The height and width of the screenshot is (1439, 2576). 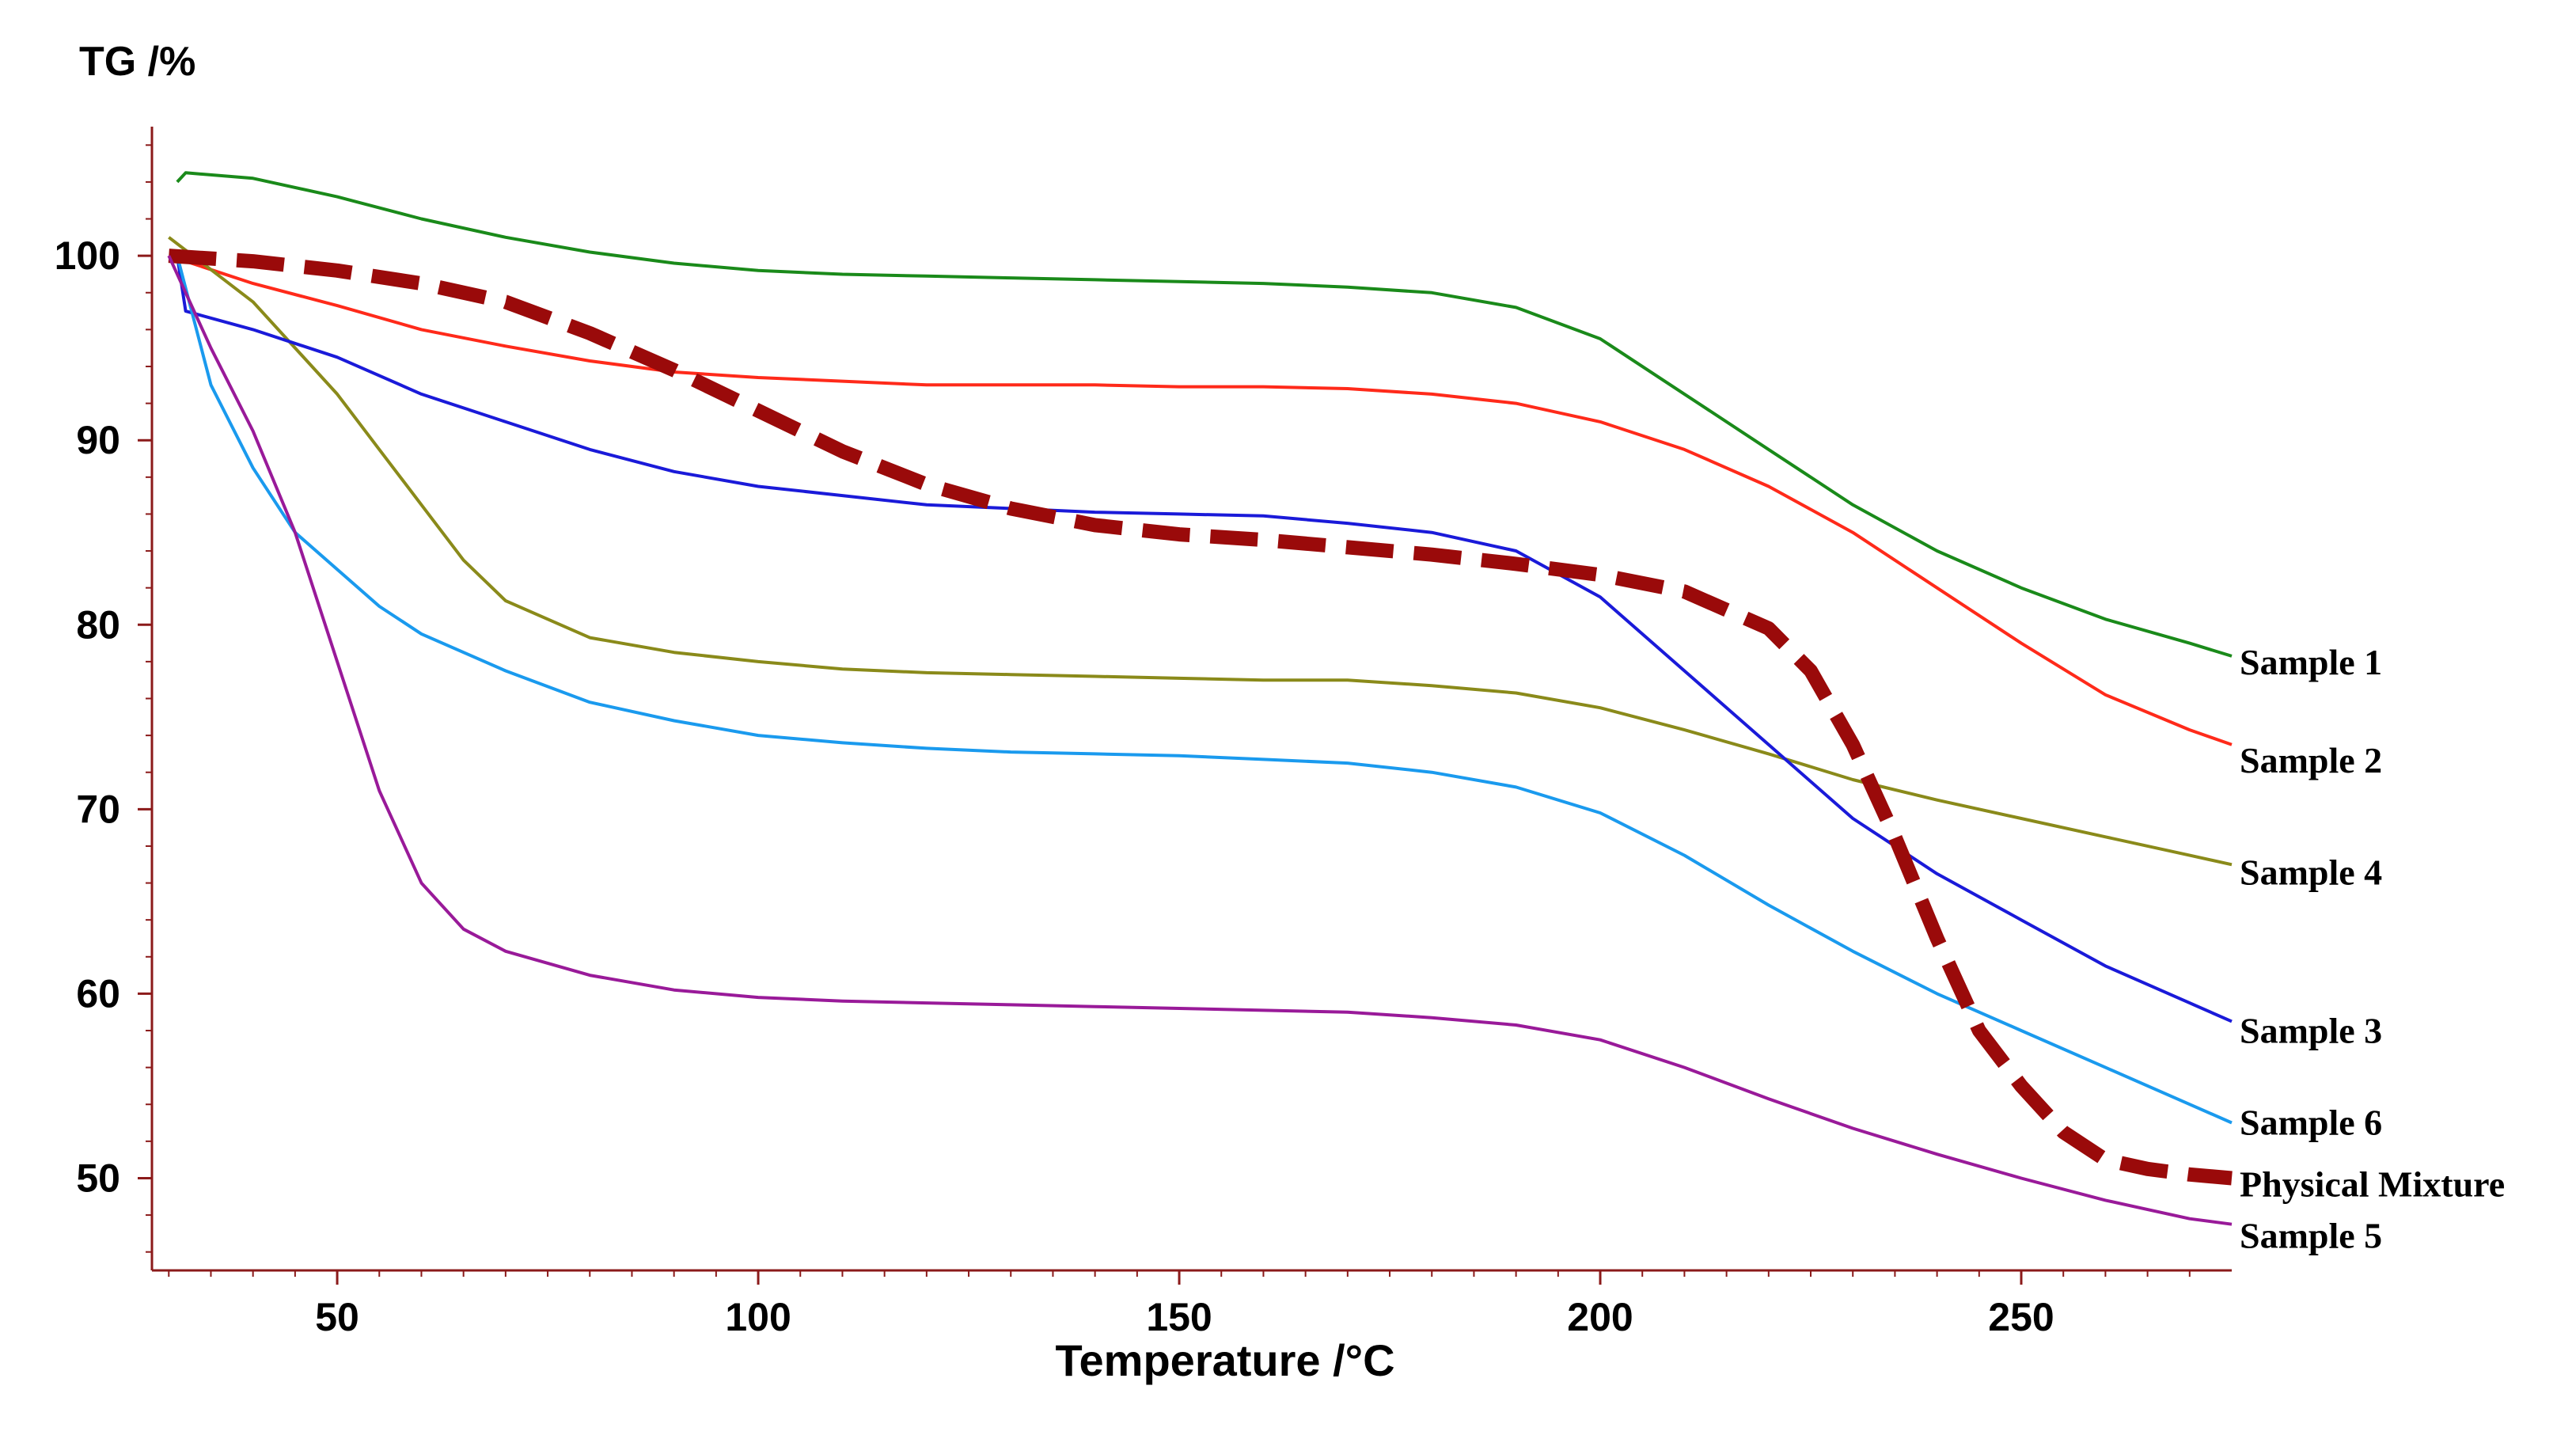 What do you see at coordinates (2311, 1123) in the screenshot?
I see `series-label-sample-6: Sample 6` at bounding box center [2311, 1123].